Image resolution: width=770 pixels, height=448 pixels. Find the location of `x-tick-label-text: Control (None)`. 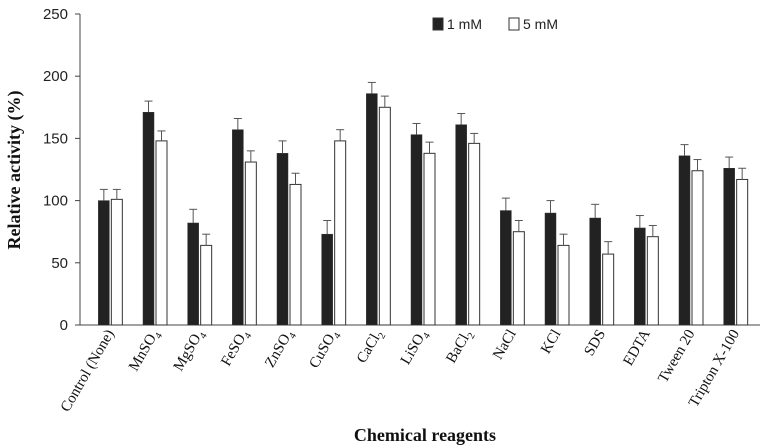

x-tick-label-text: Control (None) is located at coordinates (88, 371).